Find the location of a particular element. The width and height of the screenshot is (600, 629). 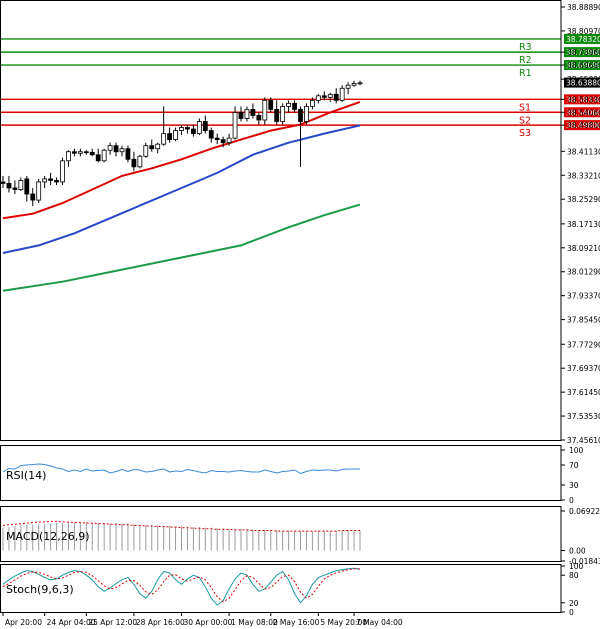

price-tick-label: 37.69370 is located at coordinates (583, 368).